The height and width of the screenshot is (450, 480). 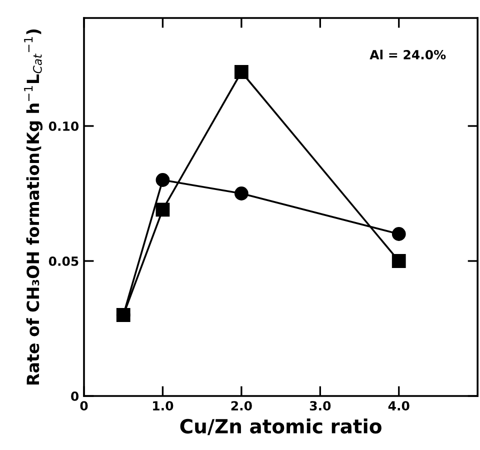 I want to click on annotation: Al = 24.0%, so click(x=408, y=55).